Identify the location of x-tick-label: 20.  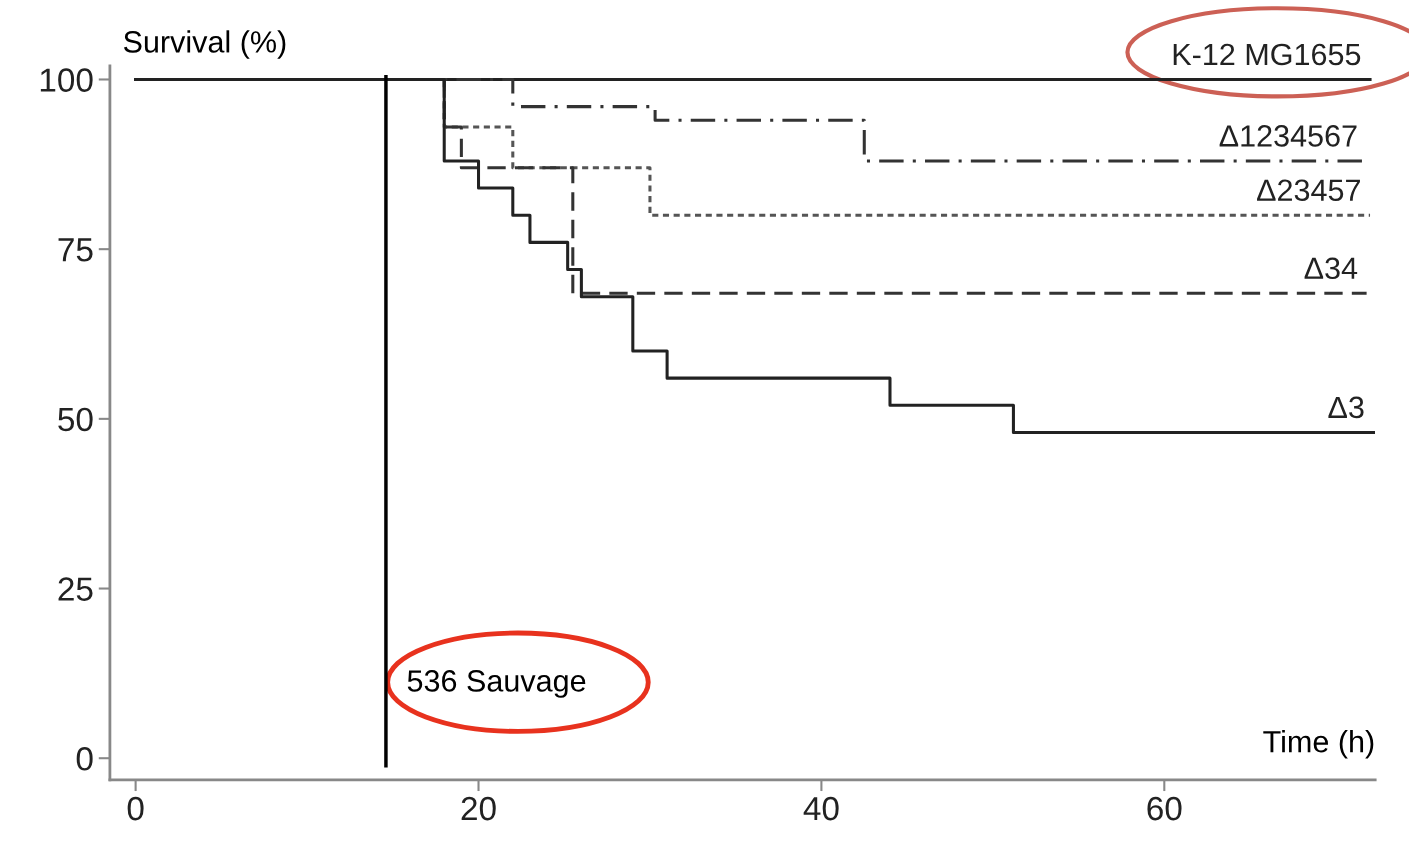
(478, 808).